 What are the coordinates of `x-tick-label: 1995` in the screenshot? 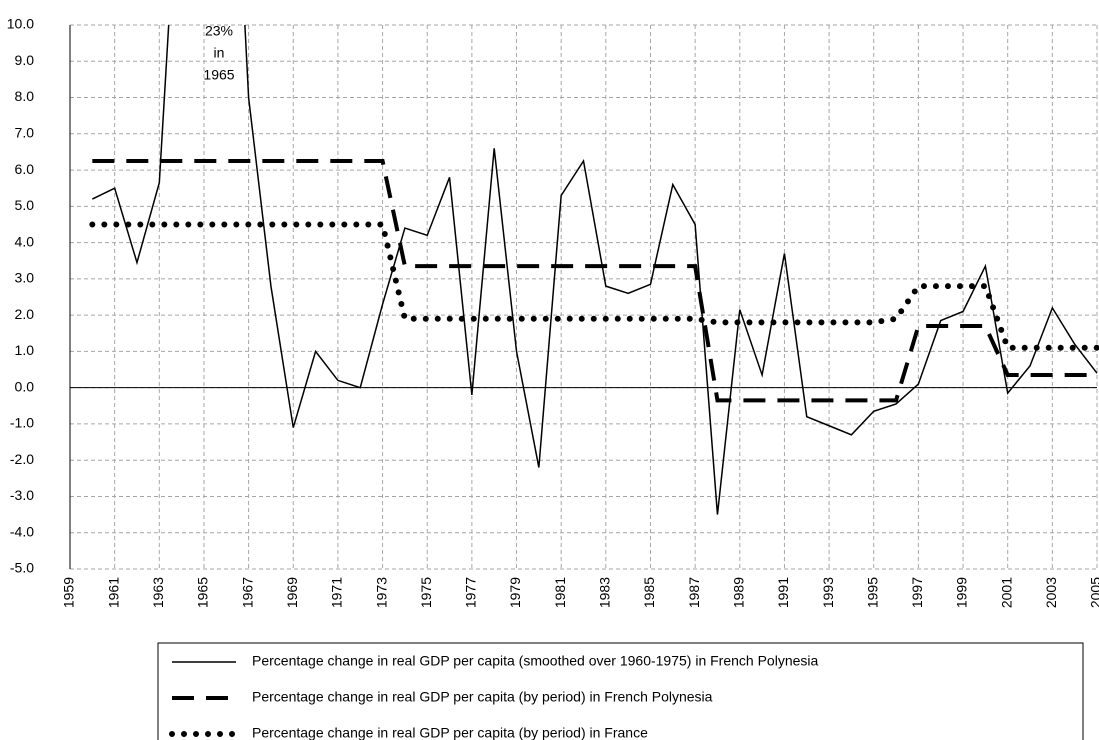 It's located at (872, 592).